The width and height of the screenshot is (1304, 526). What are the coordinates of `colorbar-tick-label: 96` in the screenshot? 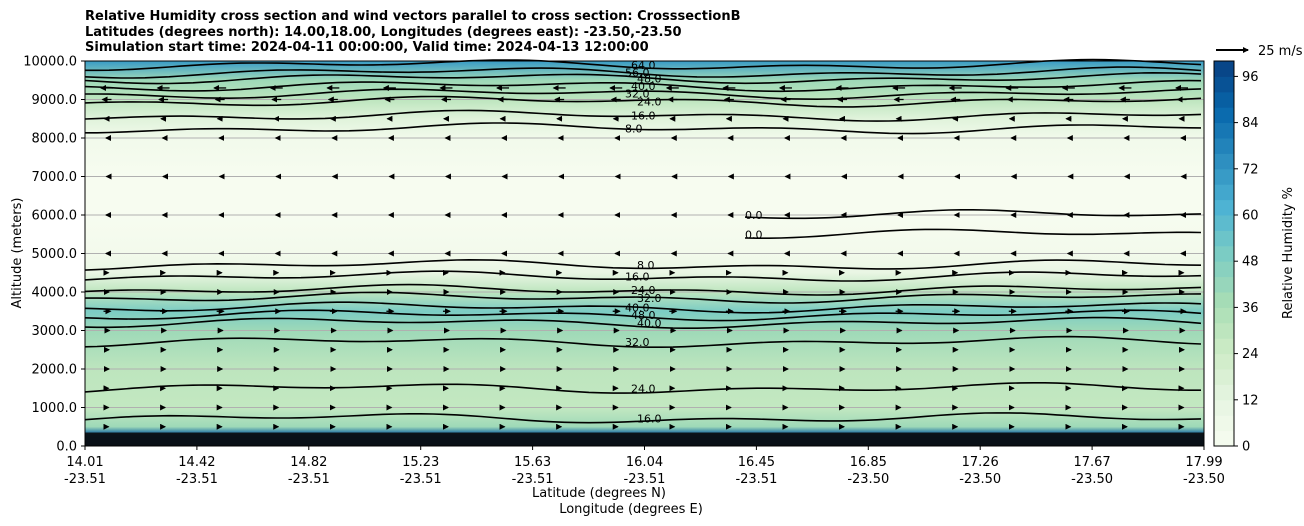 It's located at (1250, 77).